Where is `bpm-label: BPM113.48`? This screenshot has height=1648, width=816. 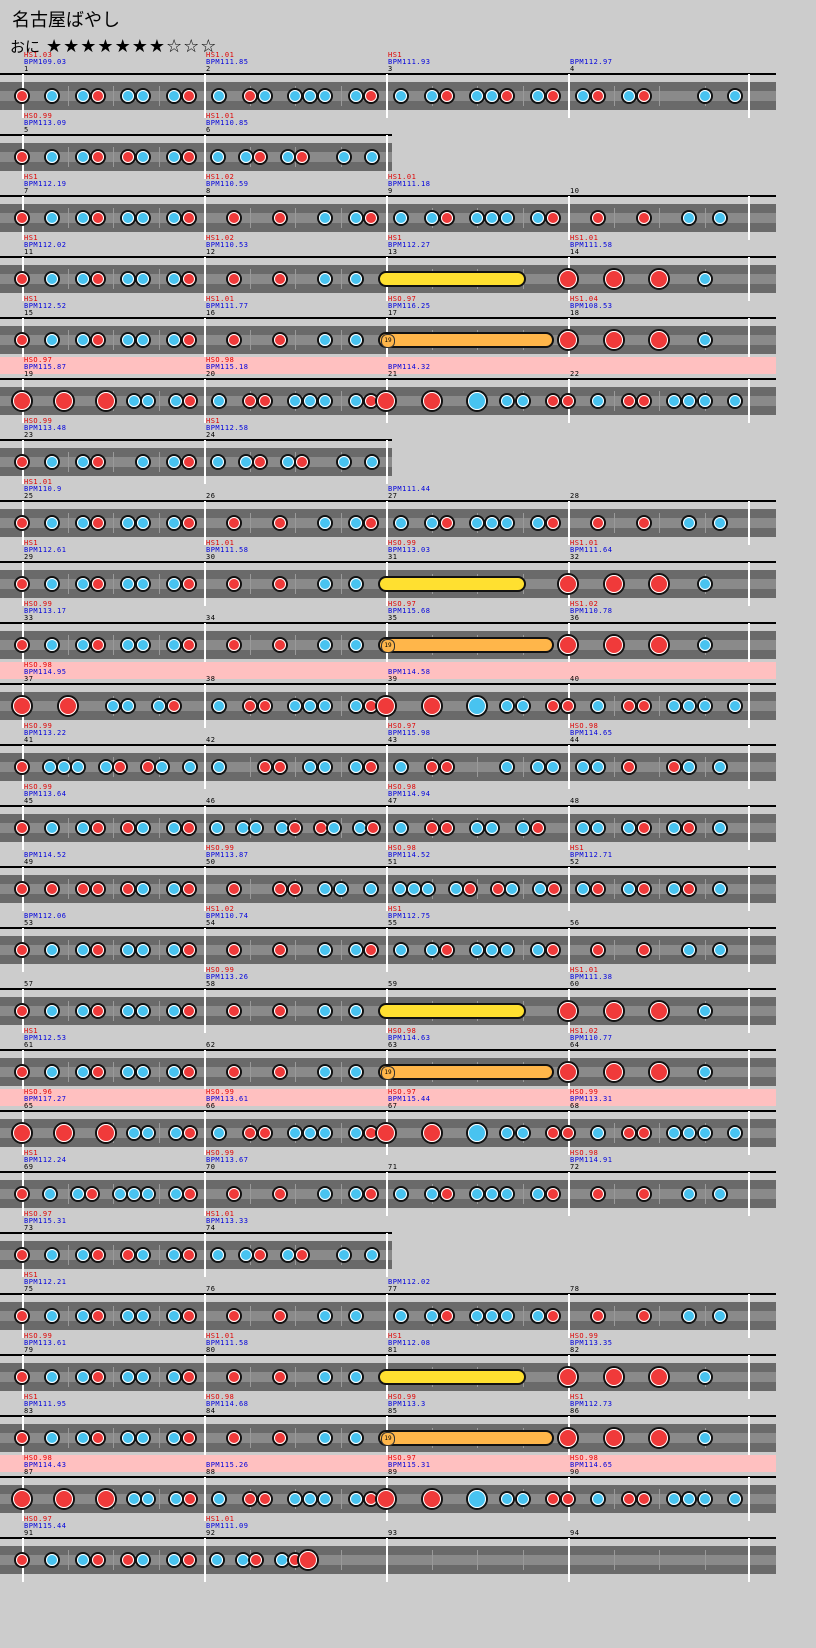 bpm-label: BPM113.48 is located at coordinates (45, 428).